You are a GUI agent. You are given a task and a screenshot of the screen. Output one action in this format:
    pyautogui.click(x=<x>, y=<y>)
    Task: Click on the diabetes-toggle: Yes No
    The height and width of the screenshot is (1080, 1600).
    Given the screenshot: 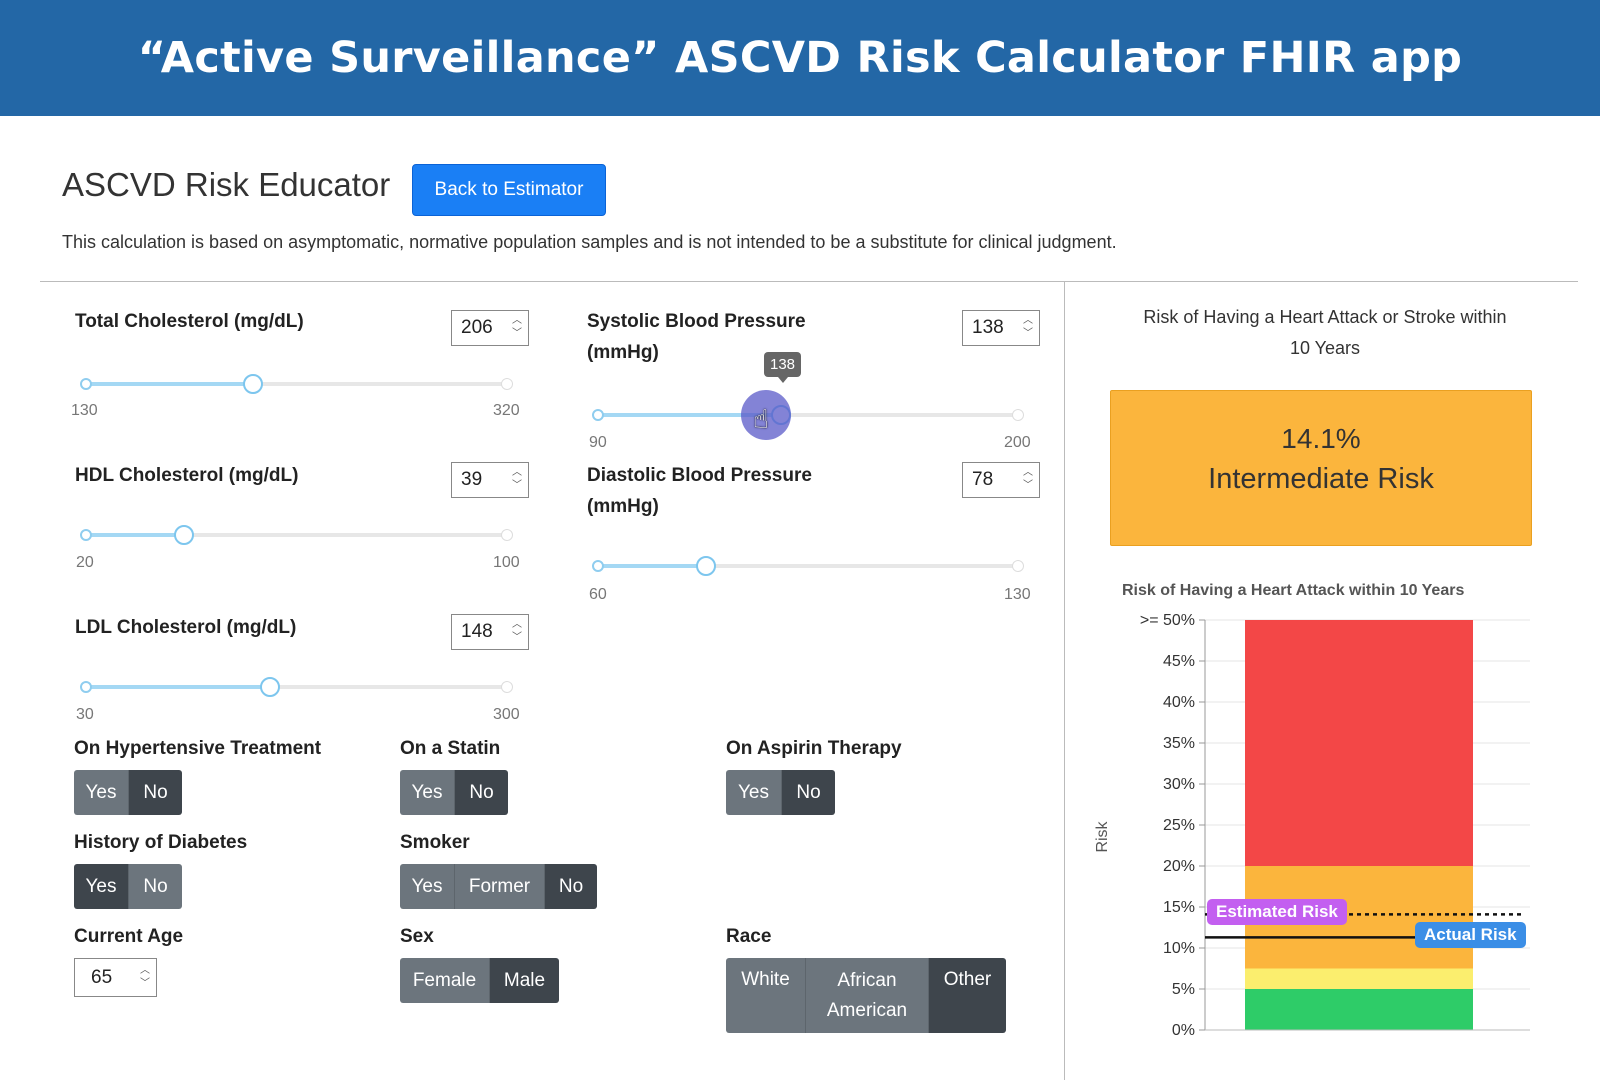 What is the action you would take?
    pyautogui.click(x=128, y=886)
    